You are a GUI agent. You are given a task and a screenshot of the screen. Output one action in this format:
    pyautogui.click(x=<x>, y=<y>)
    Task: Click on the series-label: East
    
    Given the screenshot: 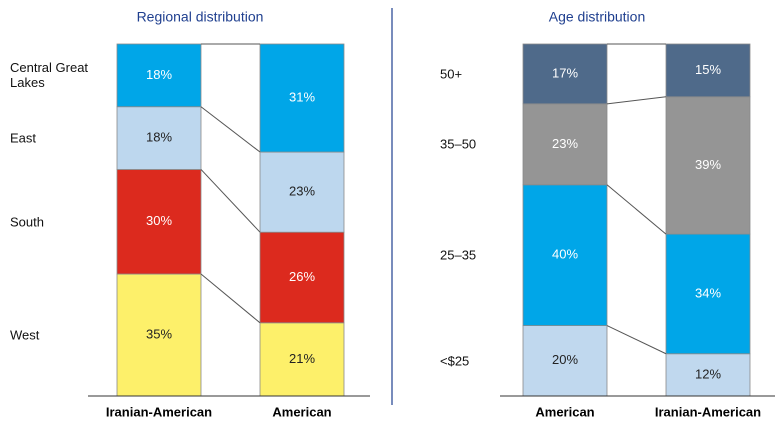 What is the action you would take?
    pyautogui.click(x=23, y=138)
    